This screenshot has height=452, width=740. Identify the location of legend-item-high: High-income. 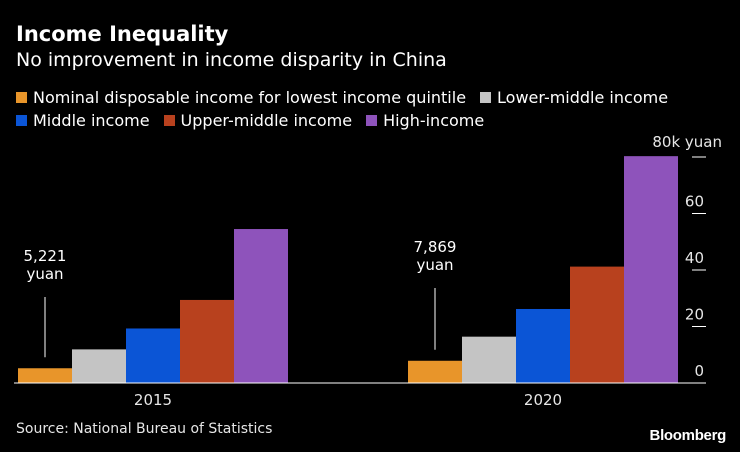
(425, 120).